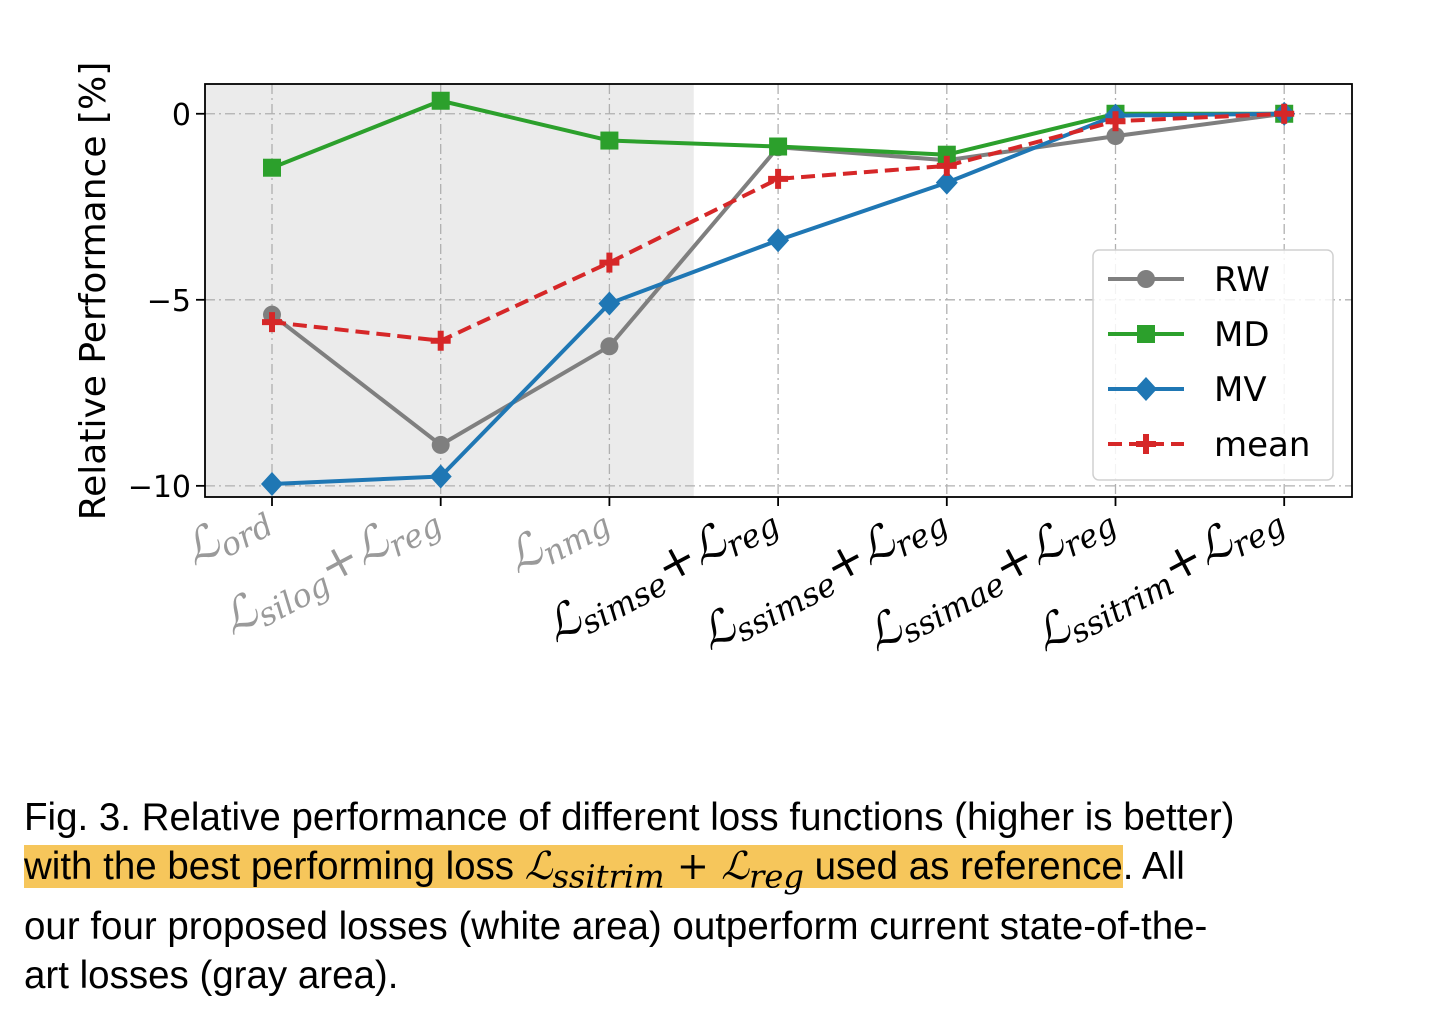 Image resolution: width=1440 pixels, height=1021 pixels. Describe the element at coordinates (1262, 445) in the screenshot. I see `legend-label: mean` at that location.